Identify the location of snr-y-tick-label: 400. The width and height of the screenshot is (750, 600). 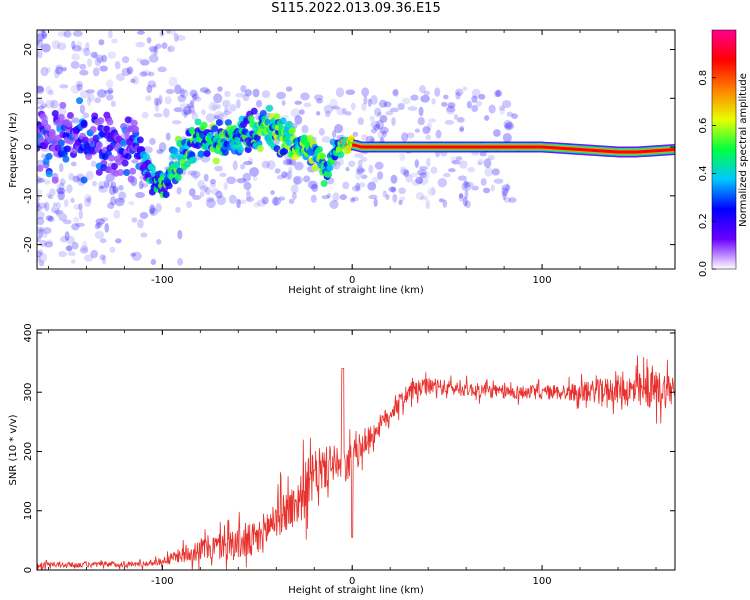
(28, 332).